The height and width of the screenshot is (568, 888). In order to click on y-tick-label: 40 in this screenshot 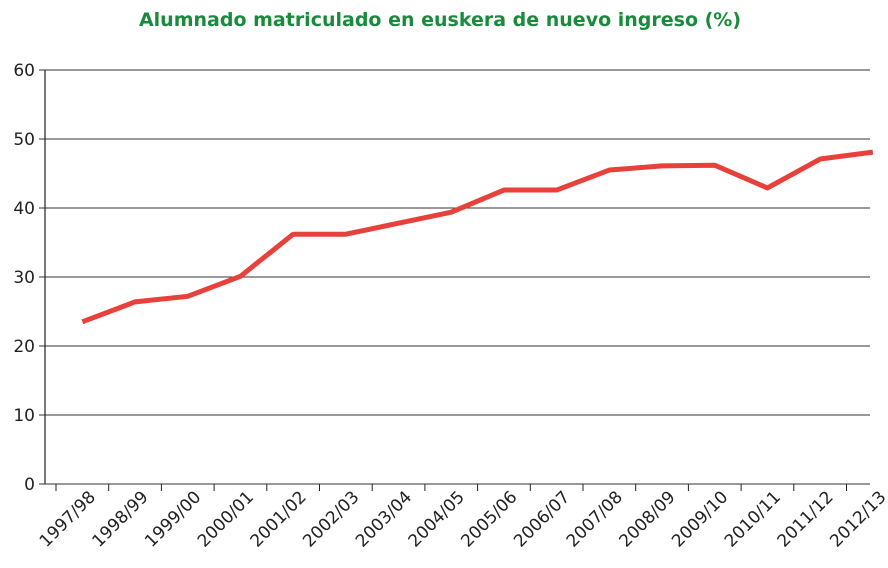, I will do `click(24, 209)`.